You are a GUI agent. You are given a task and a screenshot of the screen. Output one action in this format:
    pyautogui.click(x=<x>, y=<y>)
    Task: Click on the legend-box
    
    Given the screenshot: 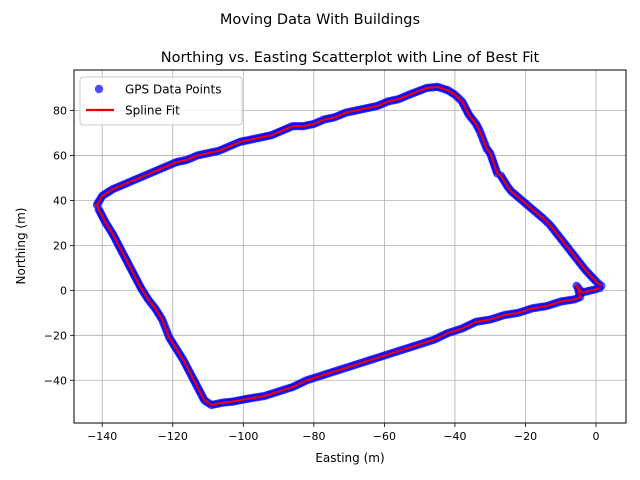 What is the action you would take?
    pyautogui.click(x=161, y=101)
    